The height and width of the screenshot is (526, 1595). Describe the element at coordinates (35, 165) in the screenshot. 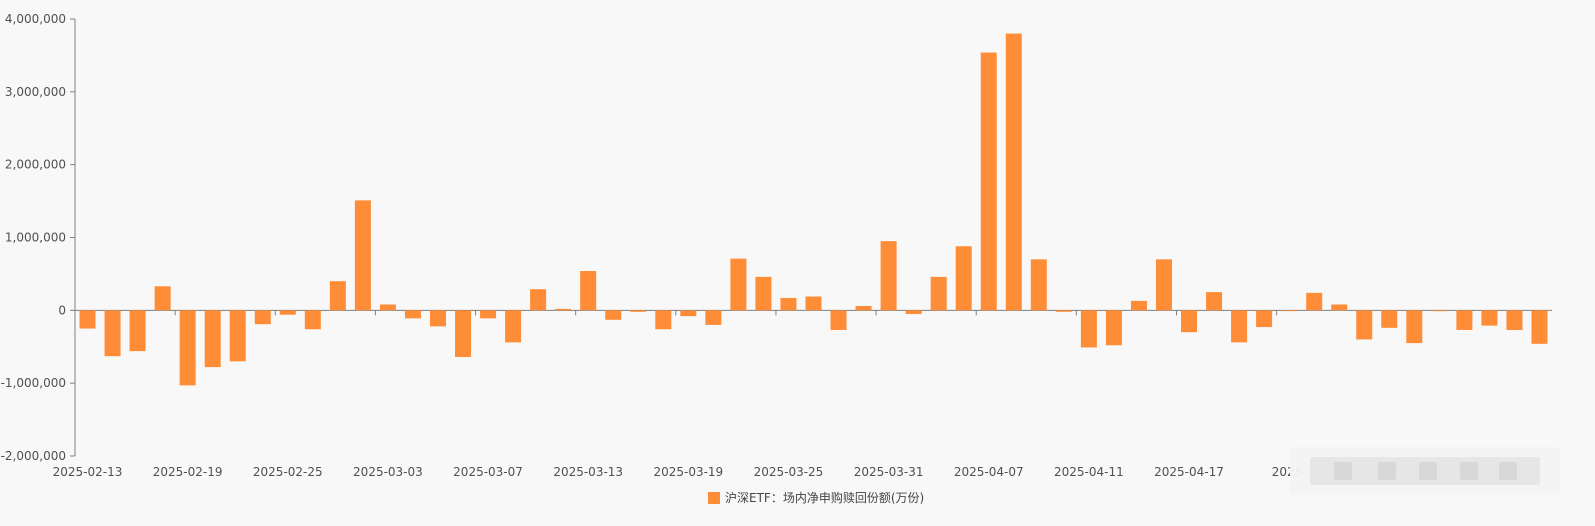

I see `y-tick-label: 2,000,000` at that location.